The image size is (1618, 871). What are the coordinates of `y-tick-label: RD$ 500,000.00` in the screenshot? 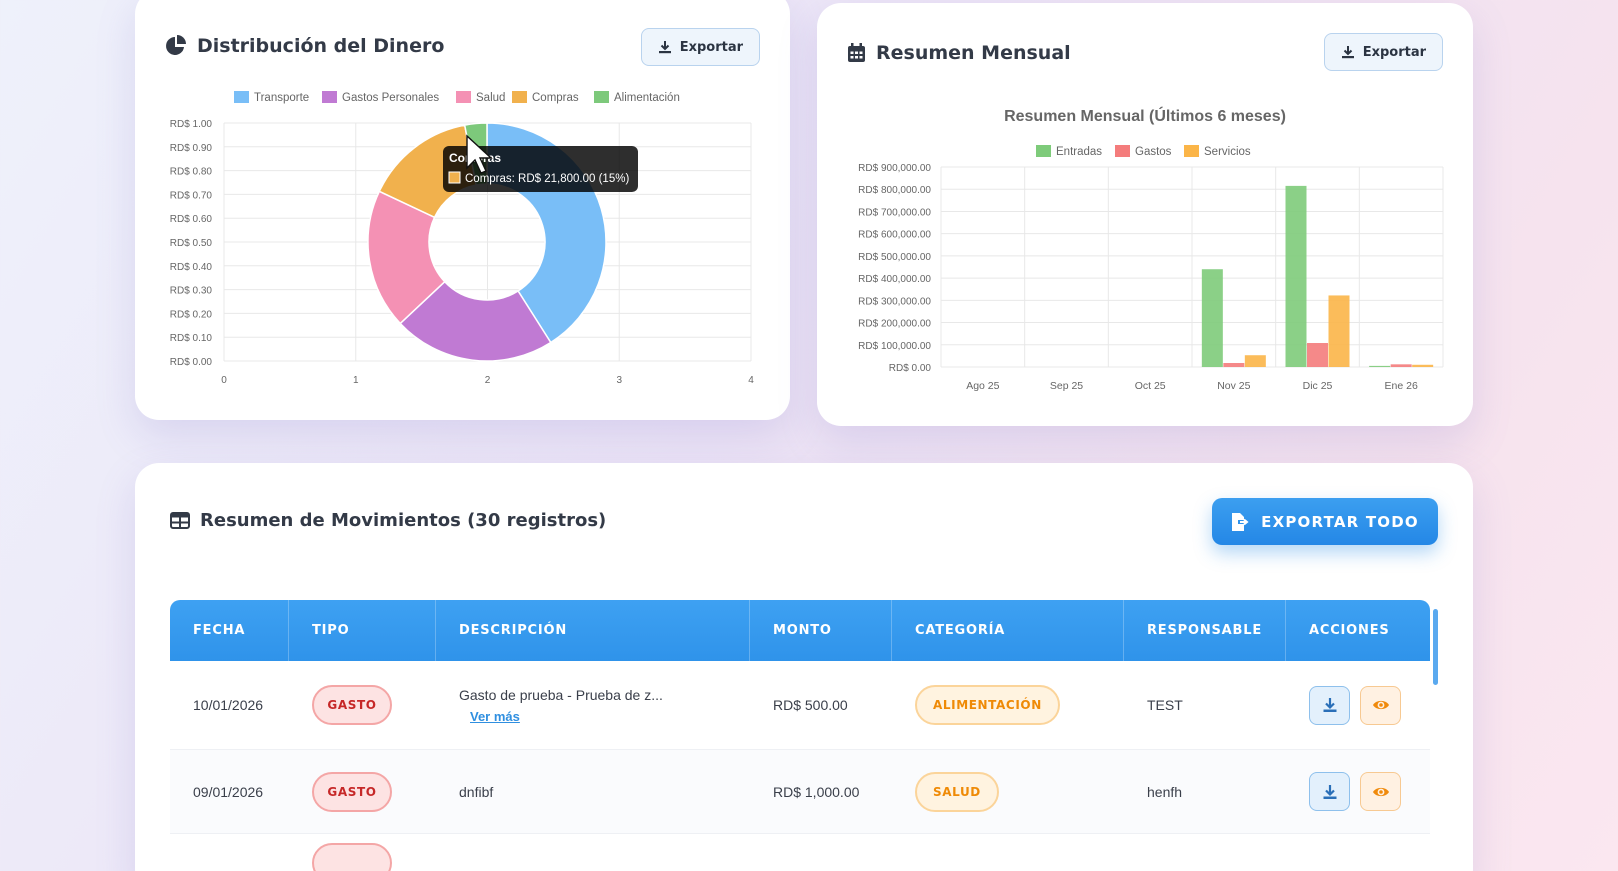 It's located at (894, 257).